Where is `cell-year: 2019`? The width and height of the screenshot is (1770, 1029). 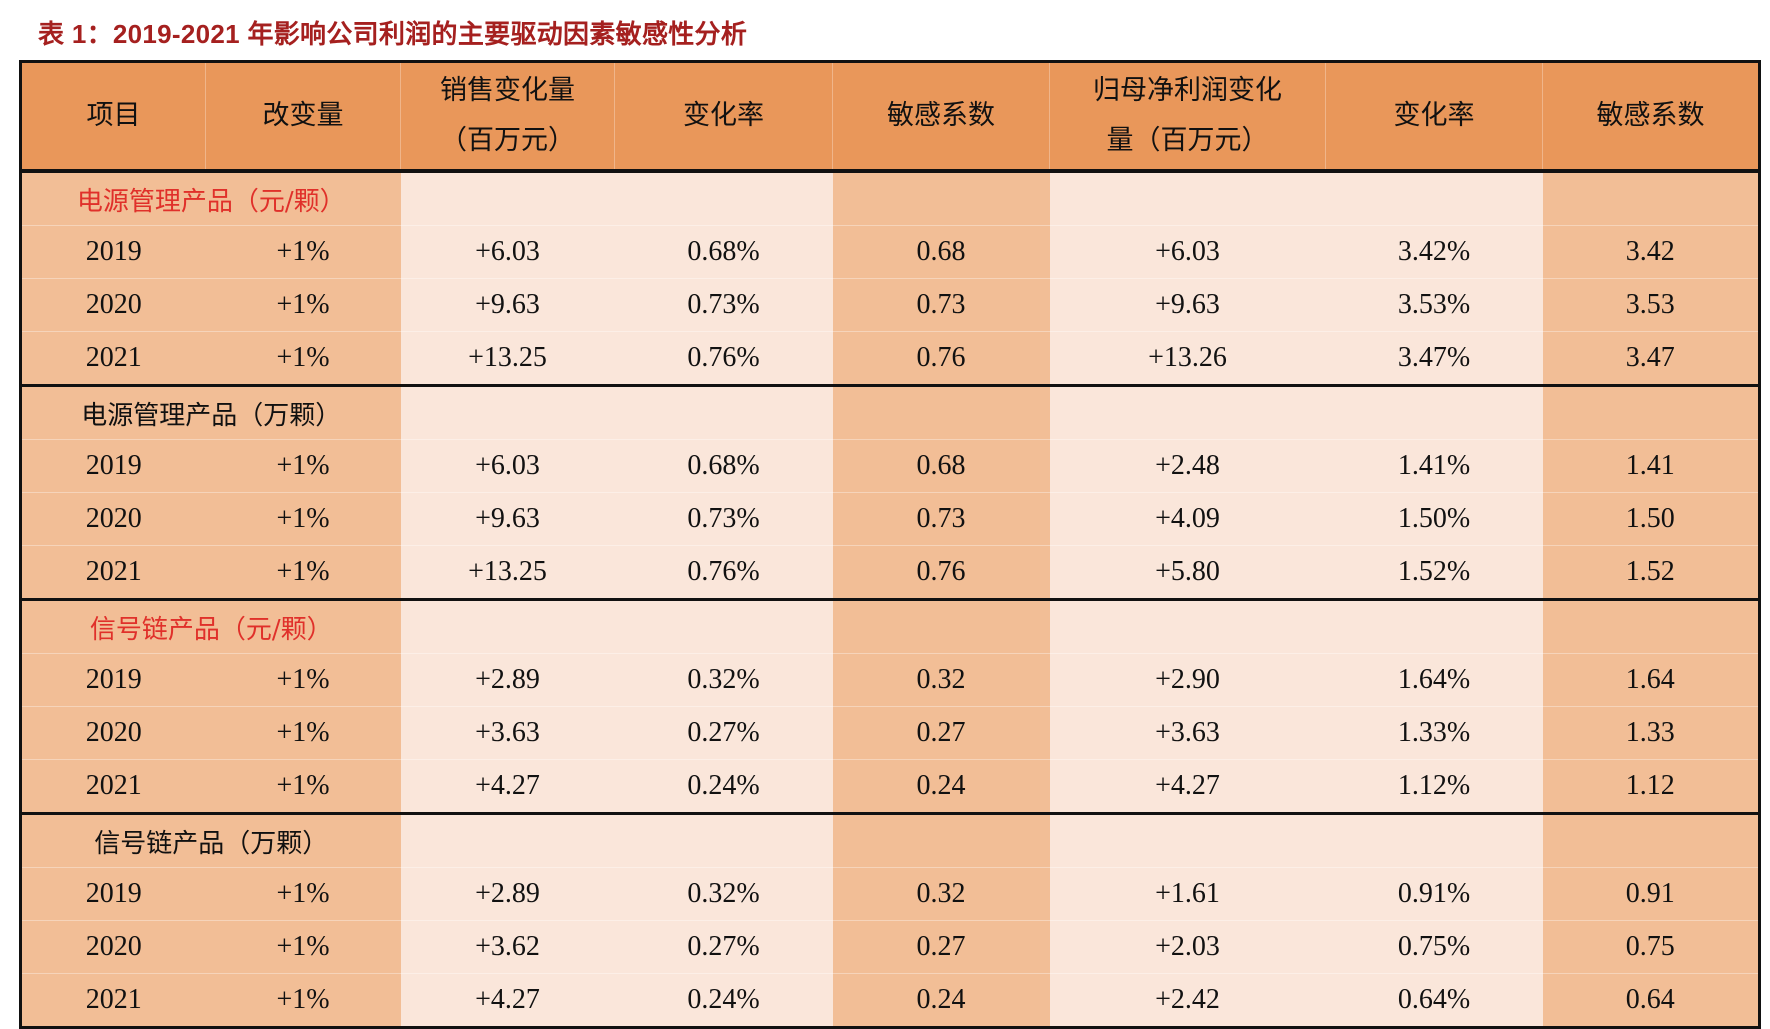
cell-year: 2019 is located at coordinates (113, 894).